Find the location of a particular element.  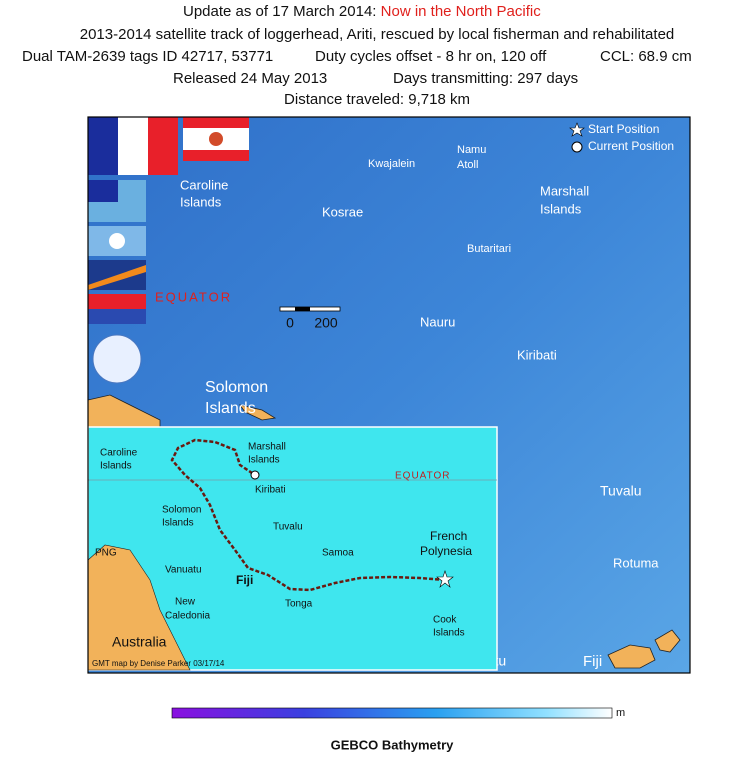

place: Rotuma is located at coordinates (636, 562).